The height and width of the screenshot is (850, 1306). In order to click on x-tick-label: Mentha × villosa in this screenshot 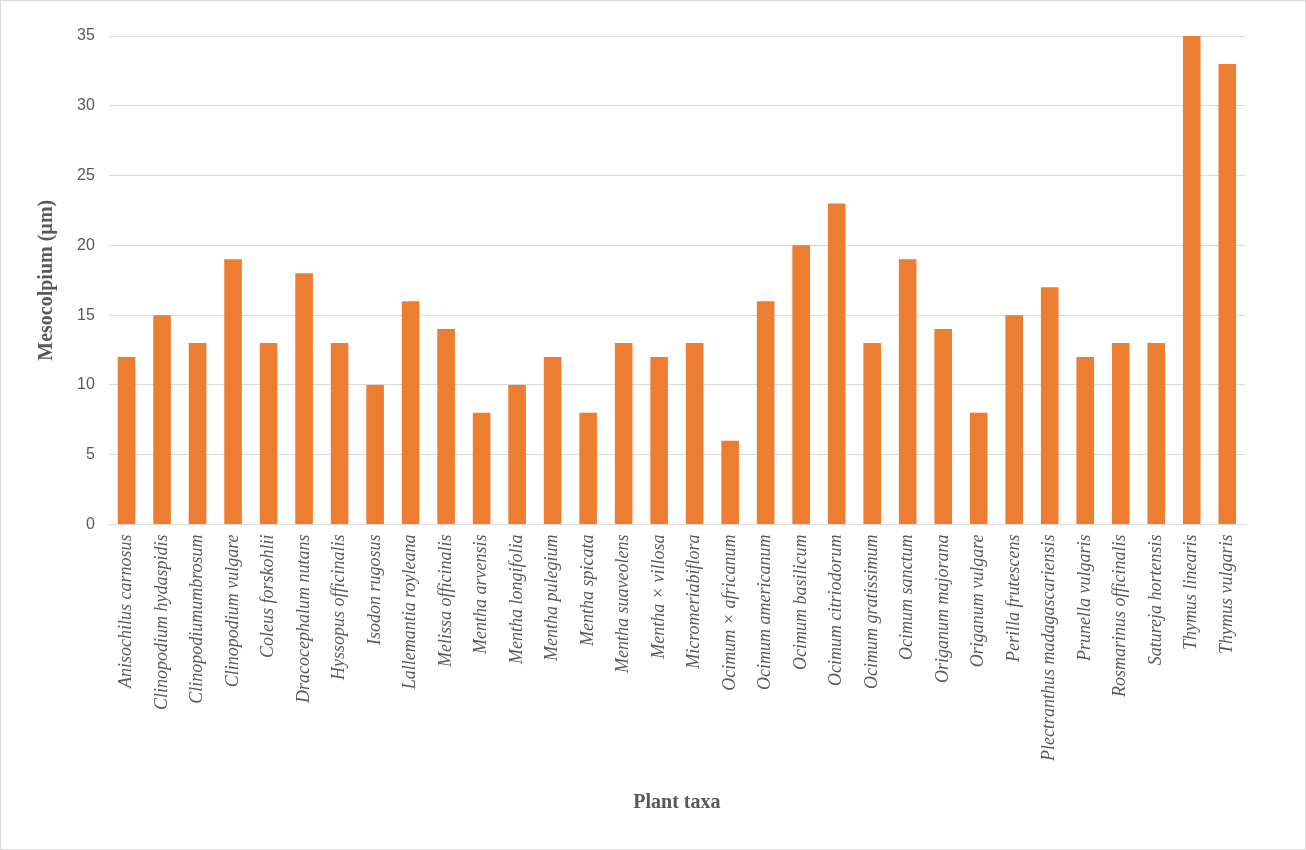, I will do `click(657, 597)`.